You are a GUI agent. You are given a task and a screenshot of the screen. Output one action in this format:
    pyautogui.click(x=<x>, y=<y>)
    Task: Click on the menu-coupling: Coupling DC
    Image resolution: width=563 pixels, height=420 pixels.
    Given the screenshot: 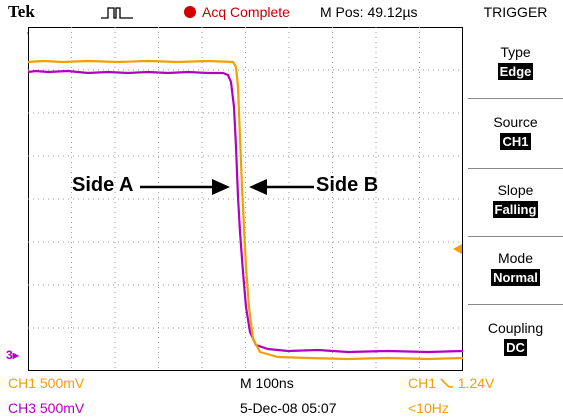 What is the action you would take?
    pyautogui.click(x=515, y=338)
    